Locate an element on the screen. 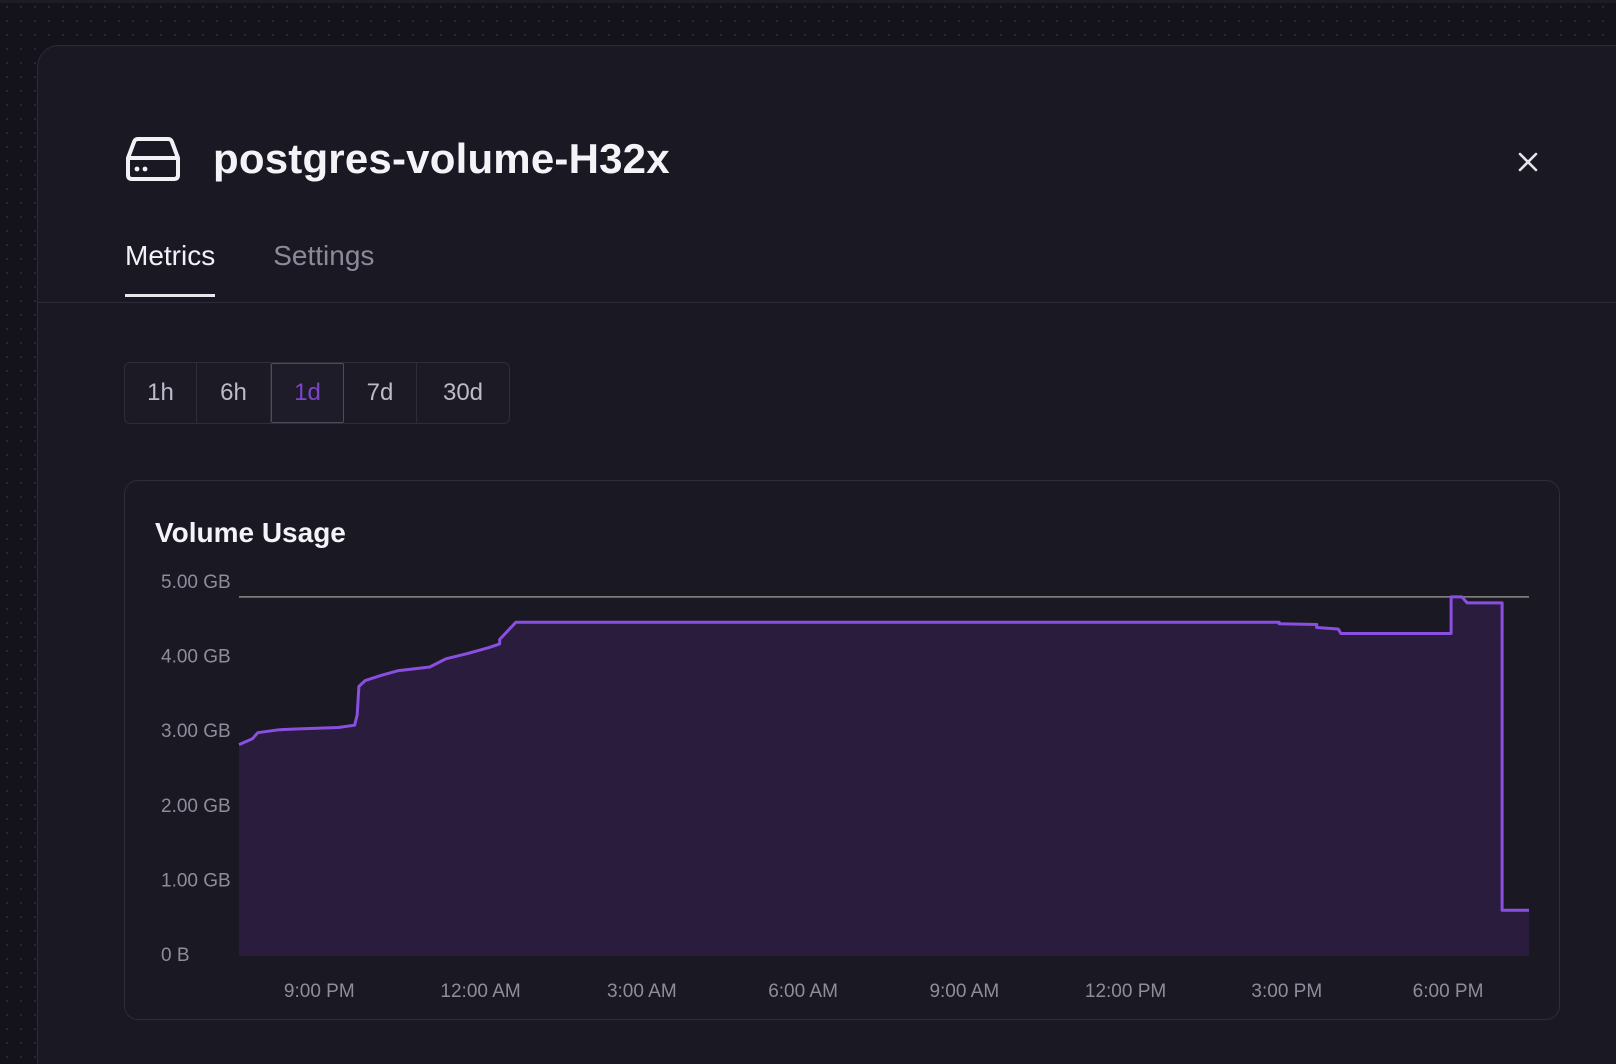 Image resolution: width=1616 pixels, height=1064 pixels. window-top-border is located at coordinates (808, 1).